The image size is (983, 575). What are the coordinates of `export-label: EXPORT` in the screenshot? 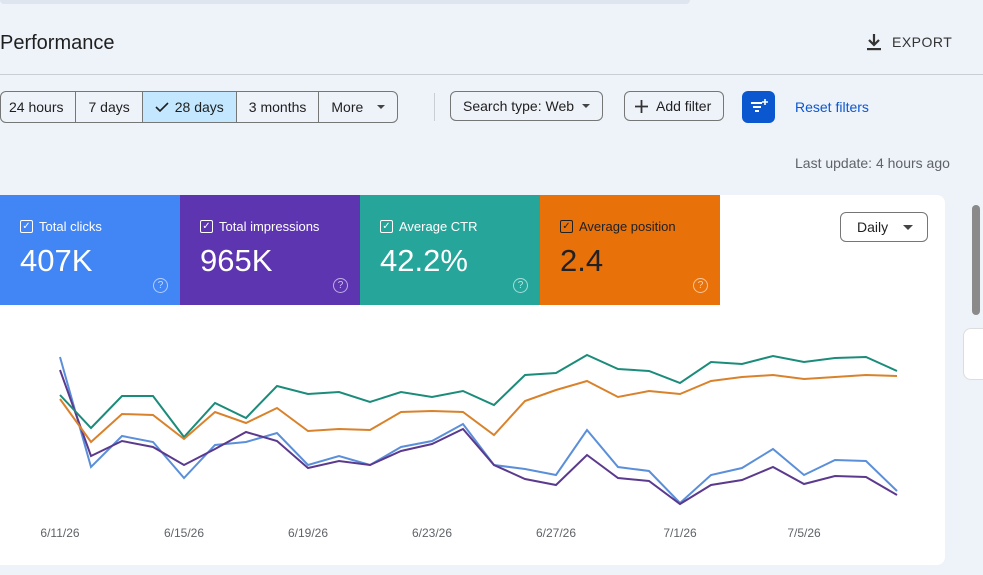 It's located at (922, 42).